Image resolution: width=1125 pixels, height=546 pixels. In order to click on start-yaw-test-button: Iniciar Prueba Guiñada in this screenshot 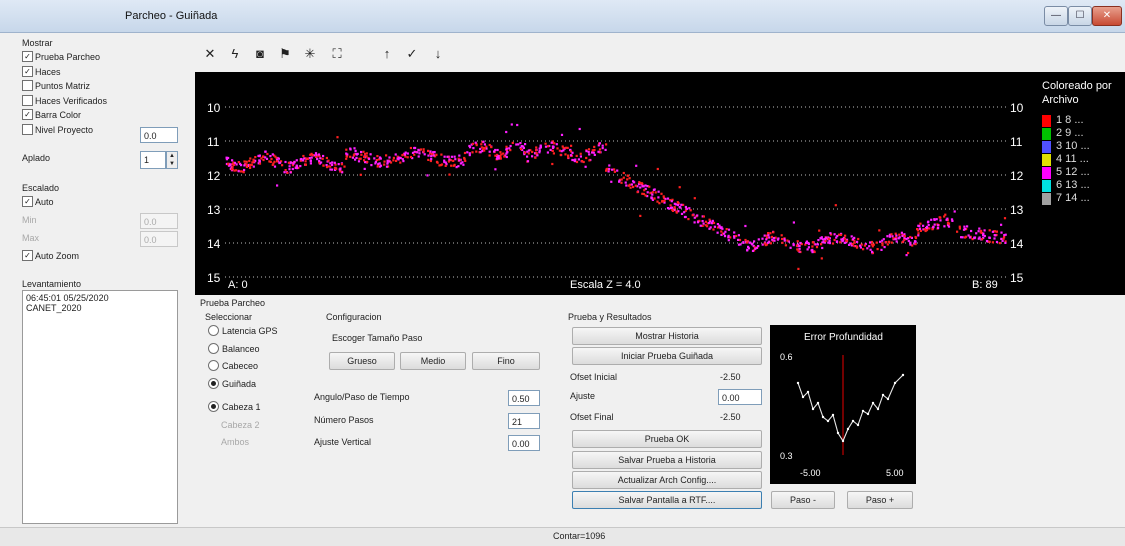, I will do `click(667, 356)`.